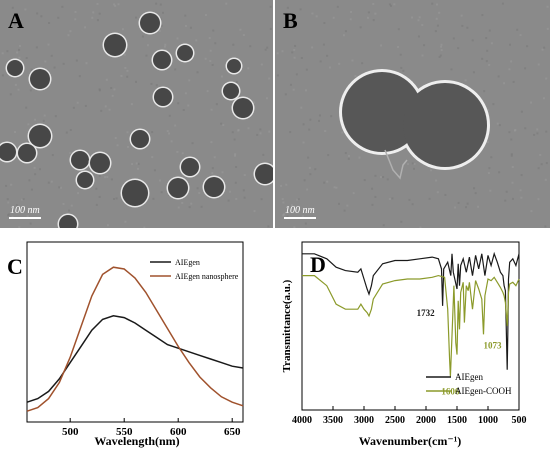 The height and width of the screenshot is (453, 550). I want to click on legend-c-nanosphere-label: AIEgen nanosphere, so click(207, 276).